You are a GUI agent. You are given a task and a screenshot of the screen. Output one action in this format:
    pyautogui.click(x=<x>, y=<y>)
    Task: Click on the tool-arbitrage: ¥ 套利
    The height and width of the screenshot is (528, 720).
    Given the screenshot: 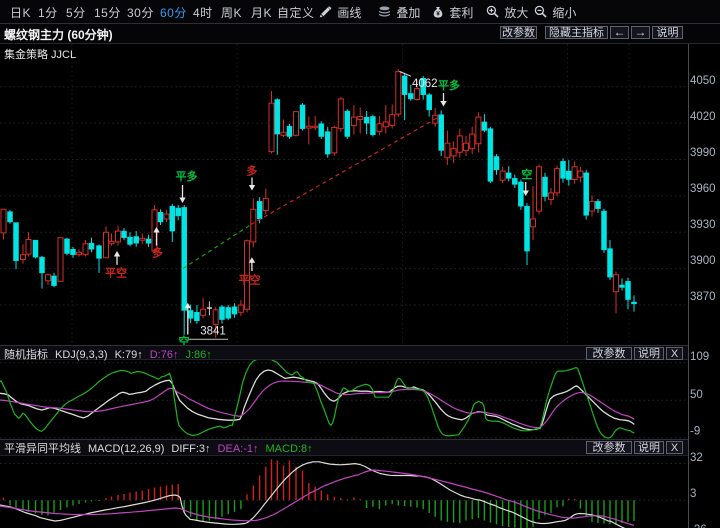 What is the action you would take?
    pyautogui.click(x=452, y=12)
    